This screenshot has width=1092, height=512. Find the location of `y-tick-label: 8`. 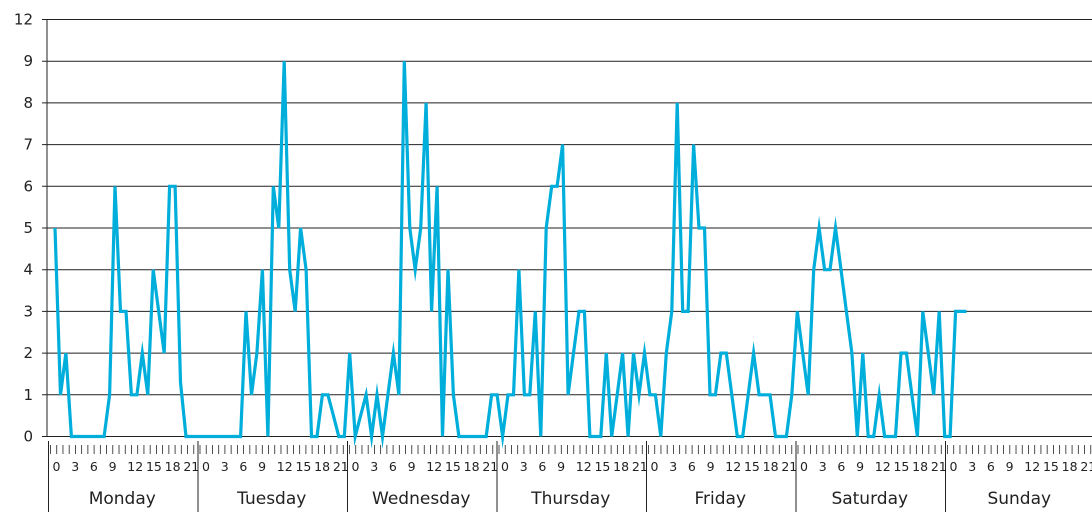

y-tick-label: 8 is located at coordinates (28, 103).